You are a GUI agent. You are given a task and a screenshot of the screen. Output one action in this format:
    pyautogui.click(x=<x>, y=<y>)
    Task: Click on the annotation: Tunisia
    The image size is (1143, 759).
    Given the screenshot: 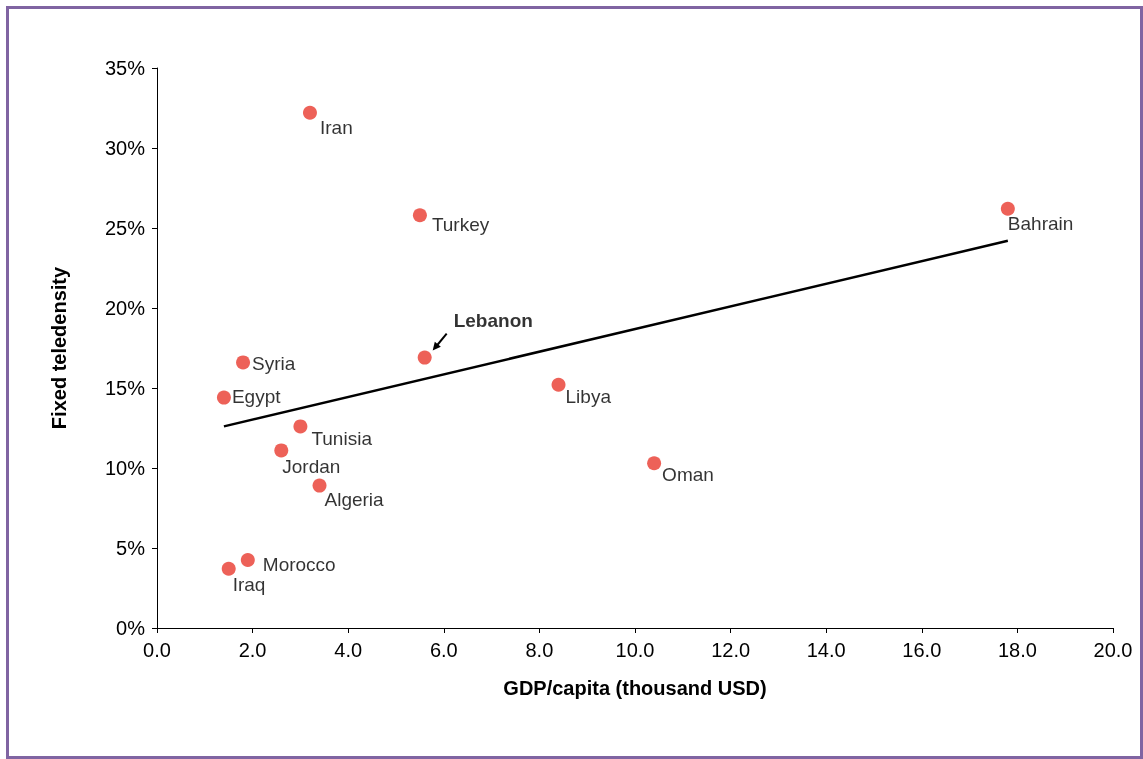 What is the action you would take?
    pyautogui.click(x=342, y=438)
    